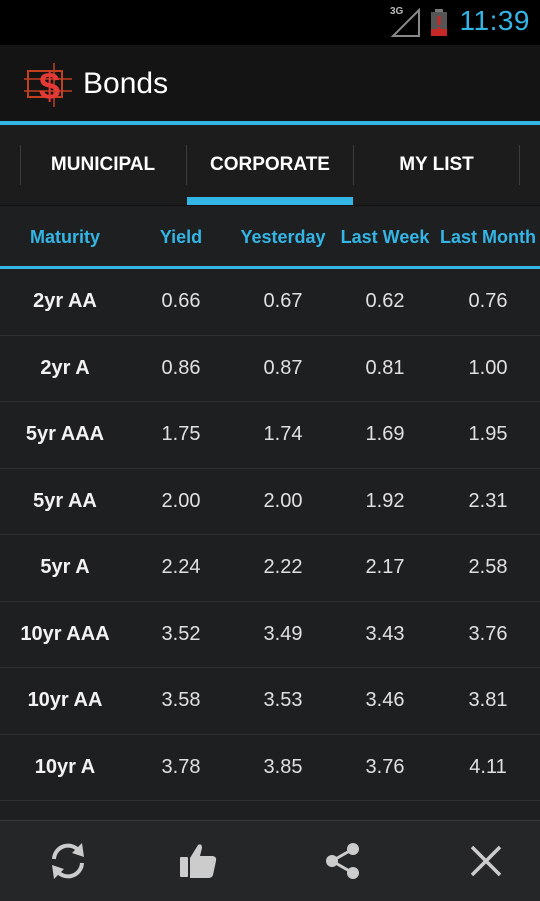  I want to click on table-row: 5yr AA 2.00 2.00 1.92 2.31, so click(270, 501).